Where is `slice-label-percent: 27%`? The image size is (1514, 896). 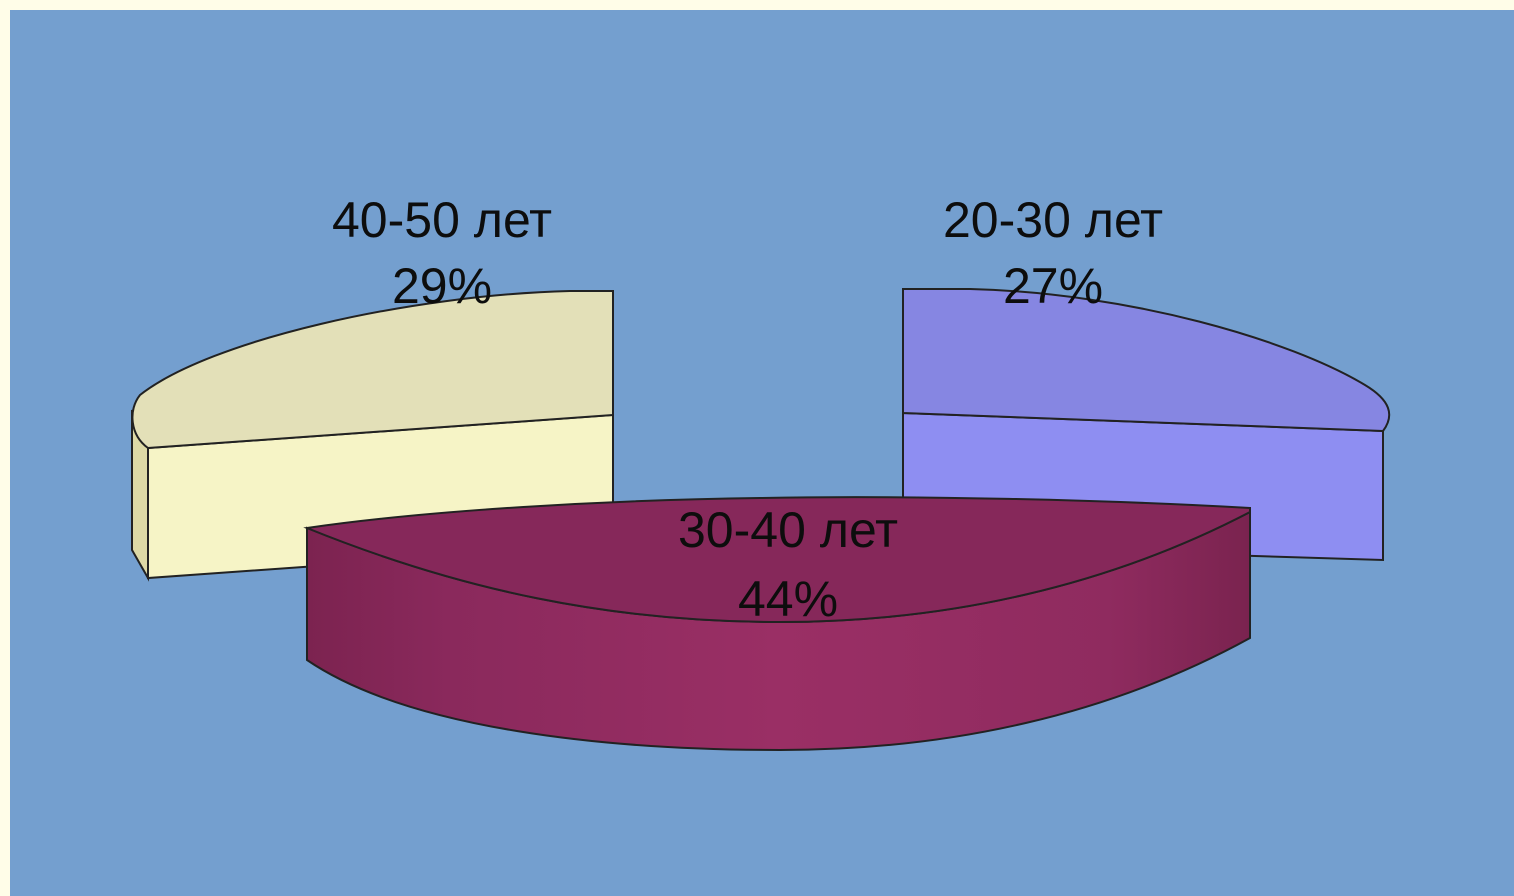
slice-label-percent: 27% is located at coordinates (1053, 286).